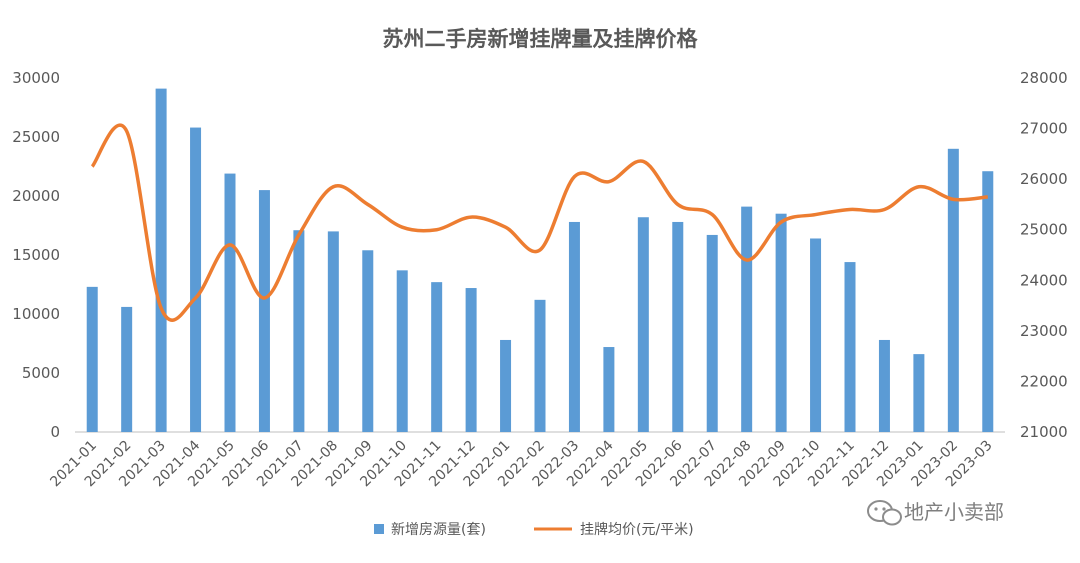 Image resolution: width=1080 pixels, height=563 pixels. What do you see at coordinates (41, 373) in the screenshot?
I see `left-tick-label: 5000` at bounding box center [41, 373].